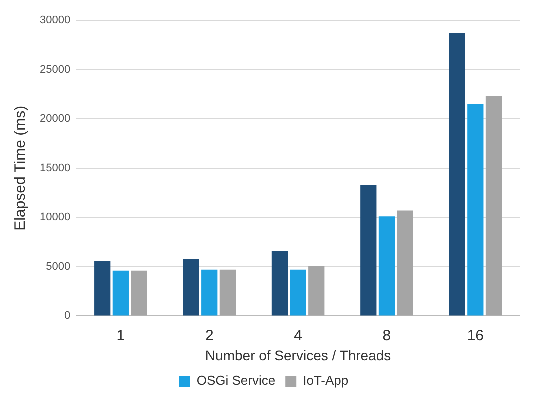  I want to click on y-tick-label: 30000, so click(55, 20).